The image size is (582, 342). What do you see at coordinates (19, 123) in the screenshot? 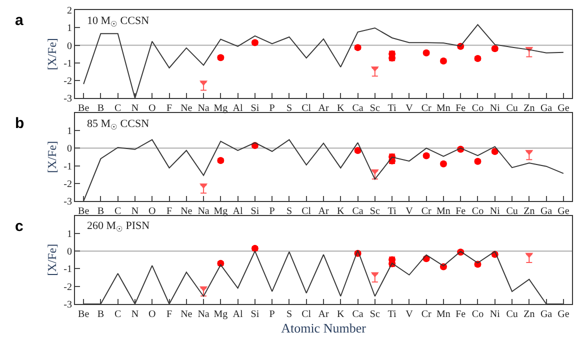
I see `chart-title: b` at bounding box center [19, 123].